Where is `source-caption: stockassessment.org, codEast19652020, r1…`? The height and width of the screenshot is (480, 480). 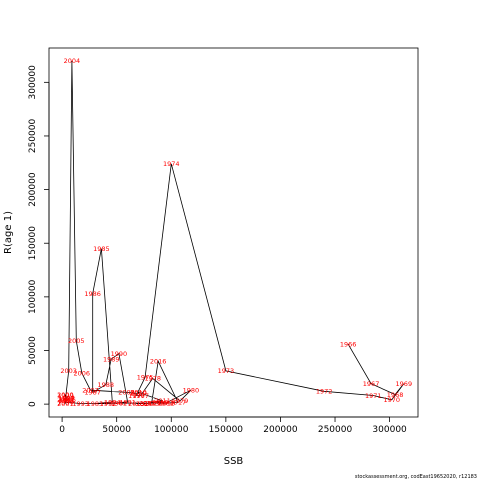 source-caption: stockassessment.org, codEast19652020, r1… is located at coordinates (416, 477).